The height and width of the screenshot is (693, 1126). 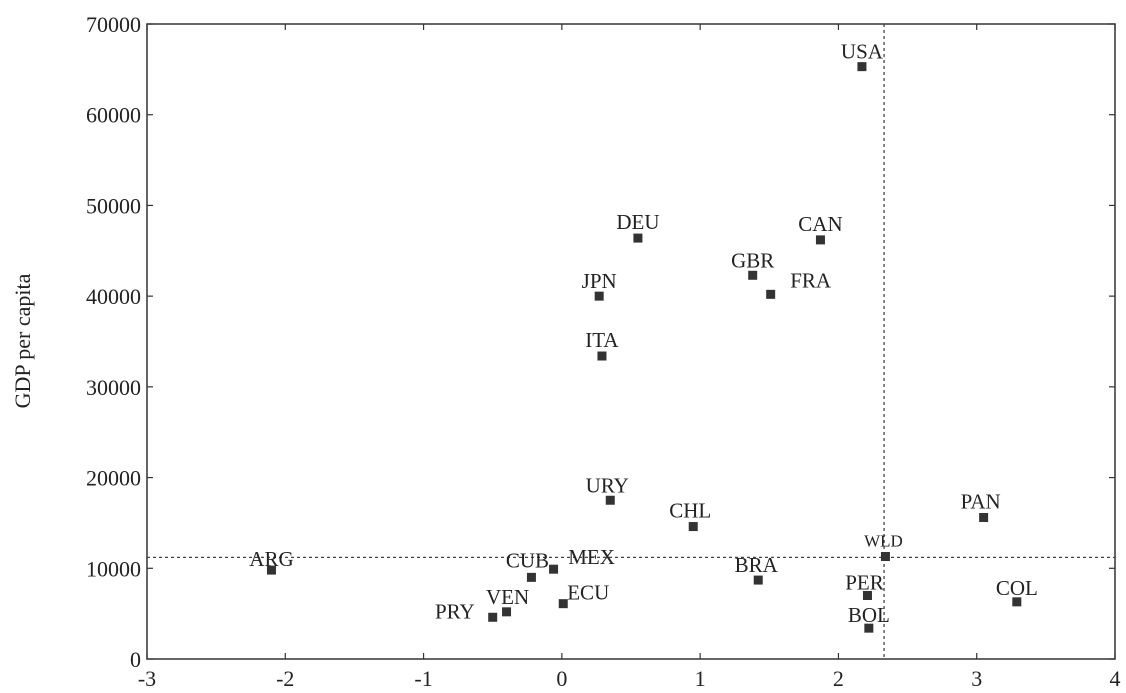 What do you see at coordinates (113, 115) in the screenshot?
I see `y-tick-label: 60000` at bounding box center [113, 115].